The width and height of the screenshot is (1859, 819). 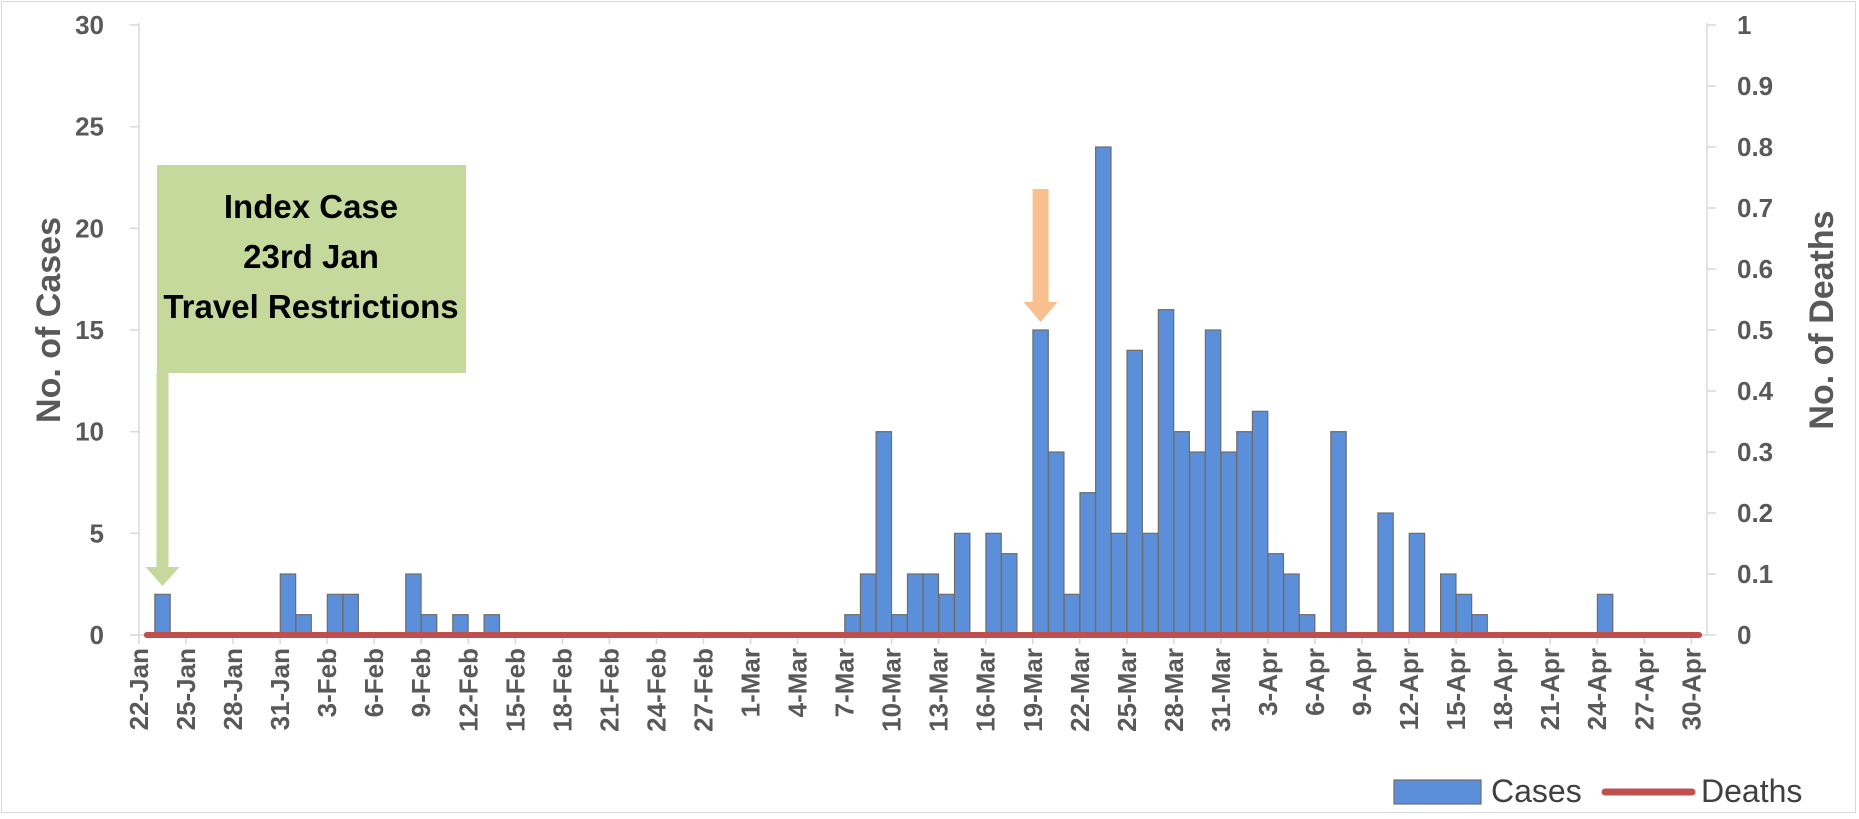 I want to click on index-case-callout-text: 23rd Jan, so click(x=311, y=256).